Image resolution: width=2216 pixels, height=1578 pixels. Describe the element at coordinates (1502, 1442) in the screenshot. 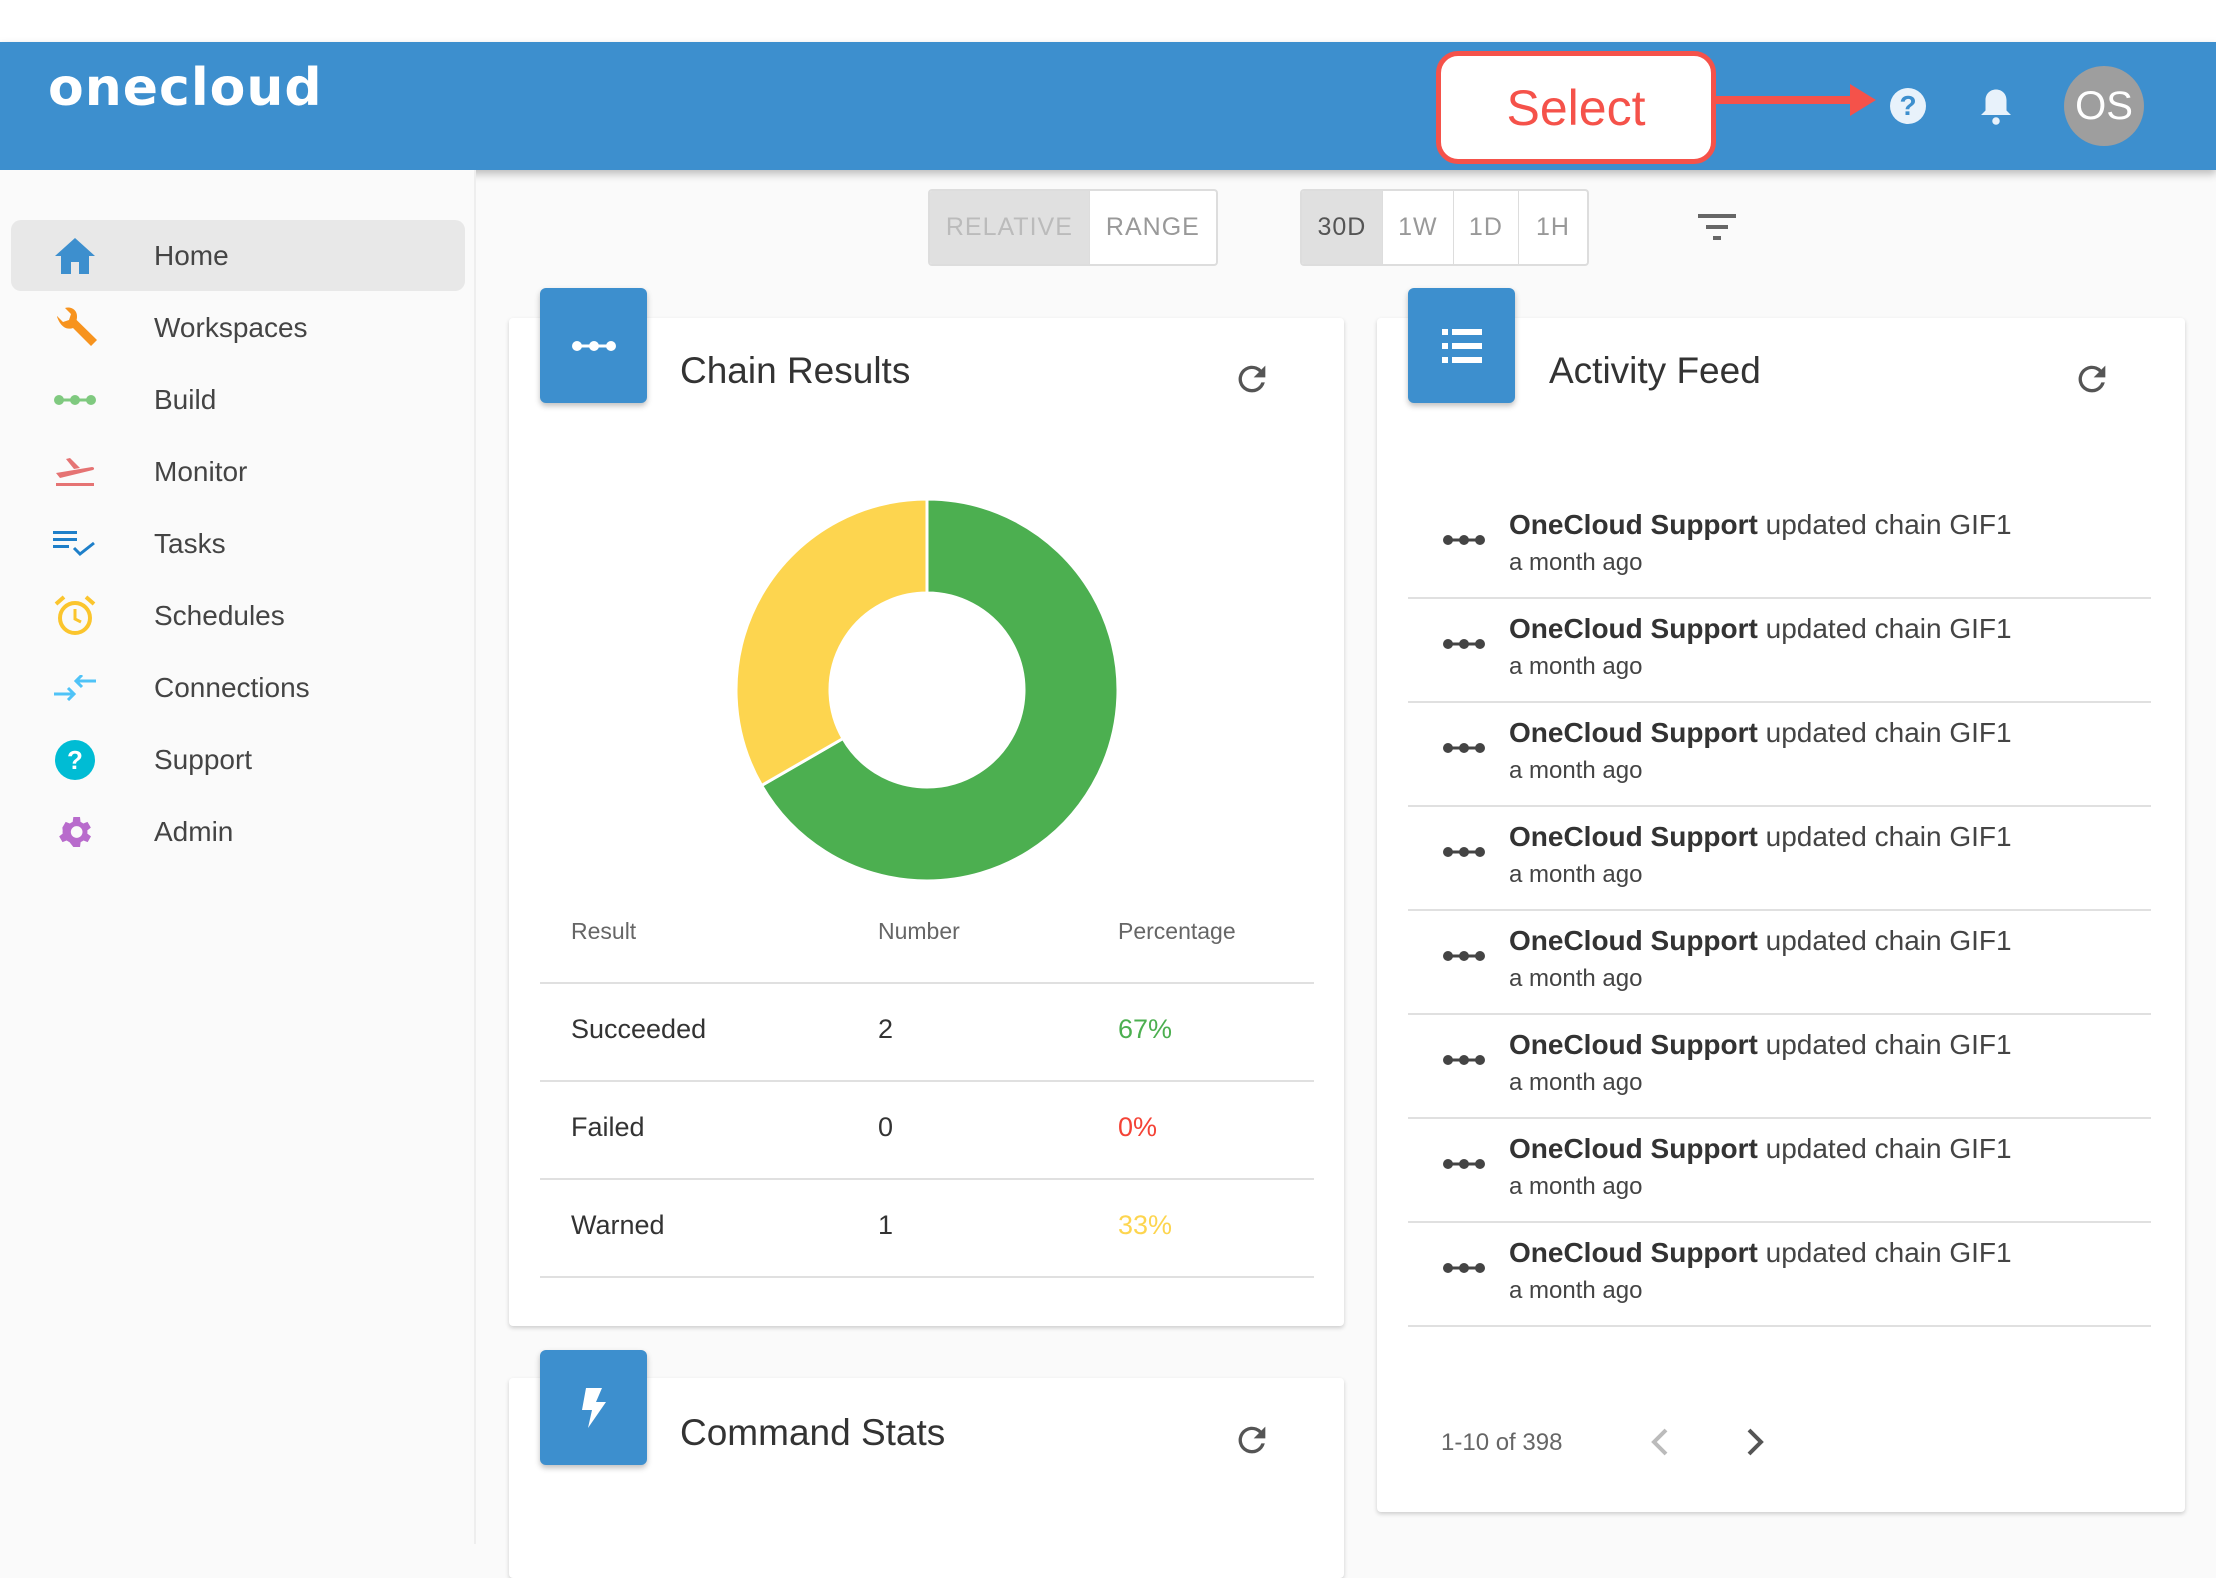

I see `pagination-label: 1-10 of 398` at that location.